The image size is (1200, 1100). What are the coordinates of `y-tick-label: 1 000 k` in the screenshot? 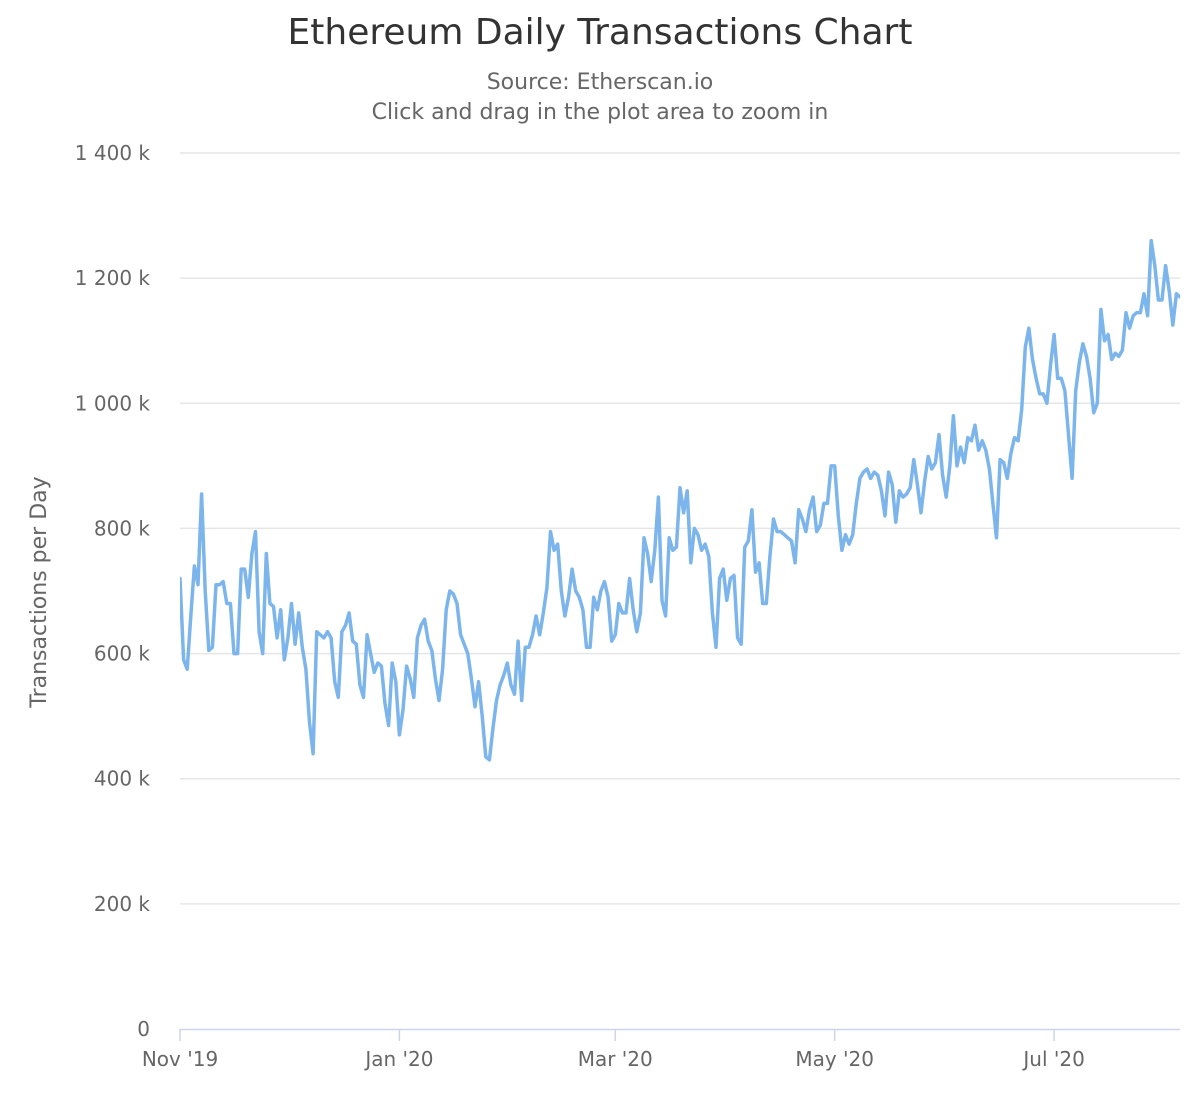 It's located at (113, 403).